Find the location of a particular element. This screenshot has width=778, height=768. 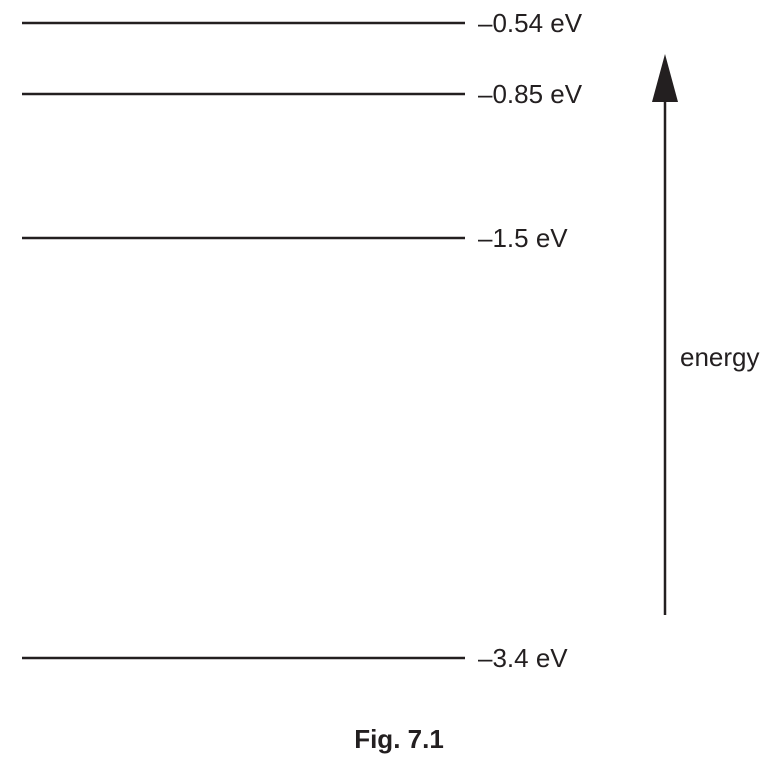

energy-axis: energy is located at coordinates (706, 334).